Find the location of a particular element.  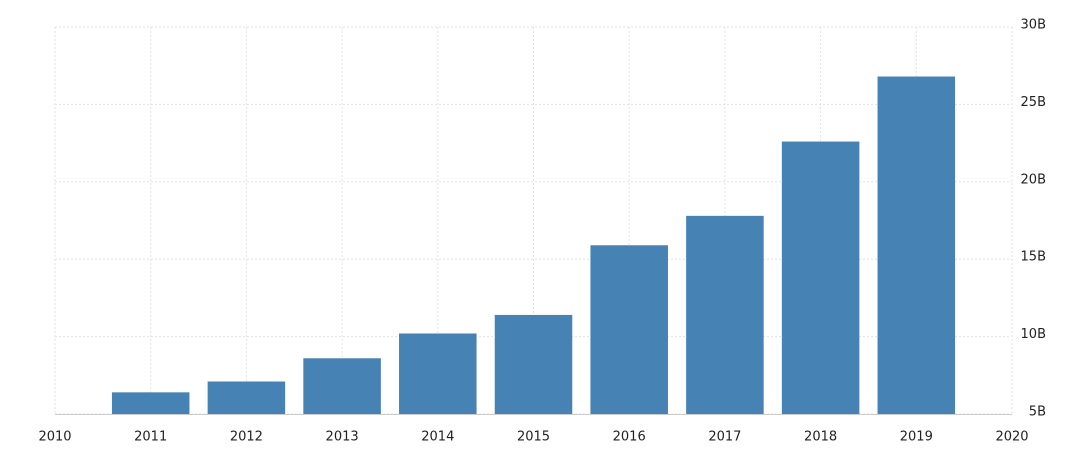

y-tick-label: 20B is located at coordinates (1033, 179).